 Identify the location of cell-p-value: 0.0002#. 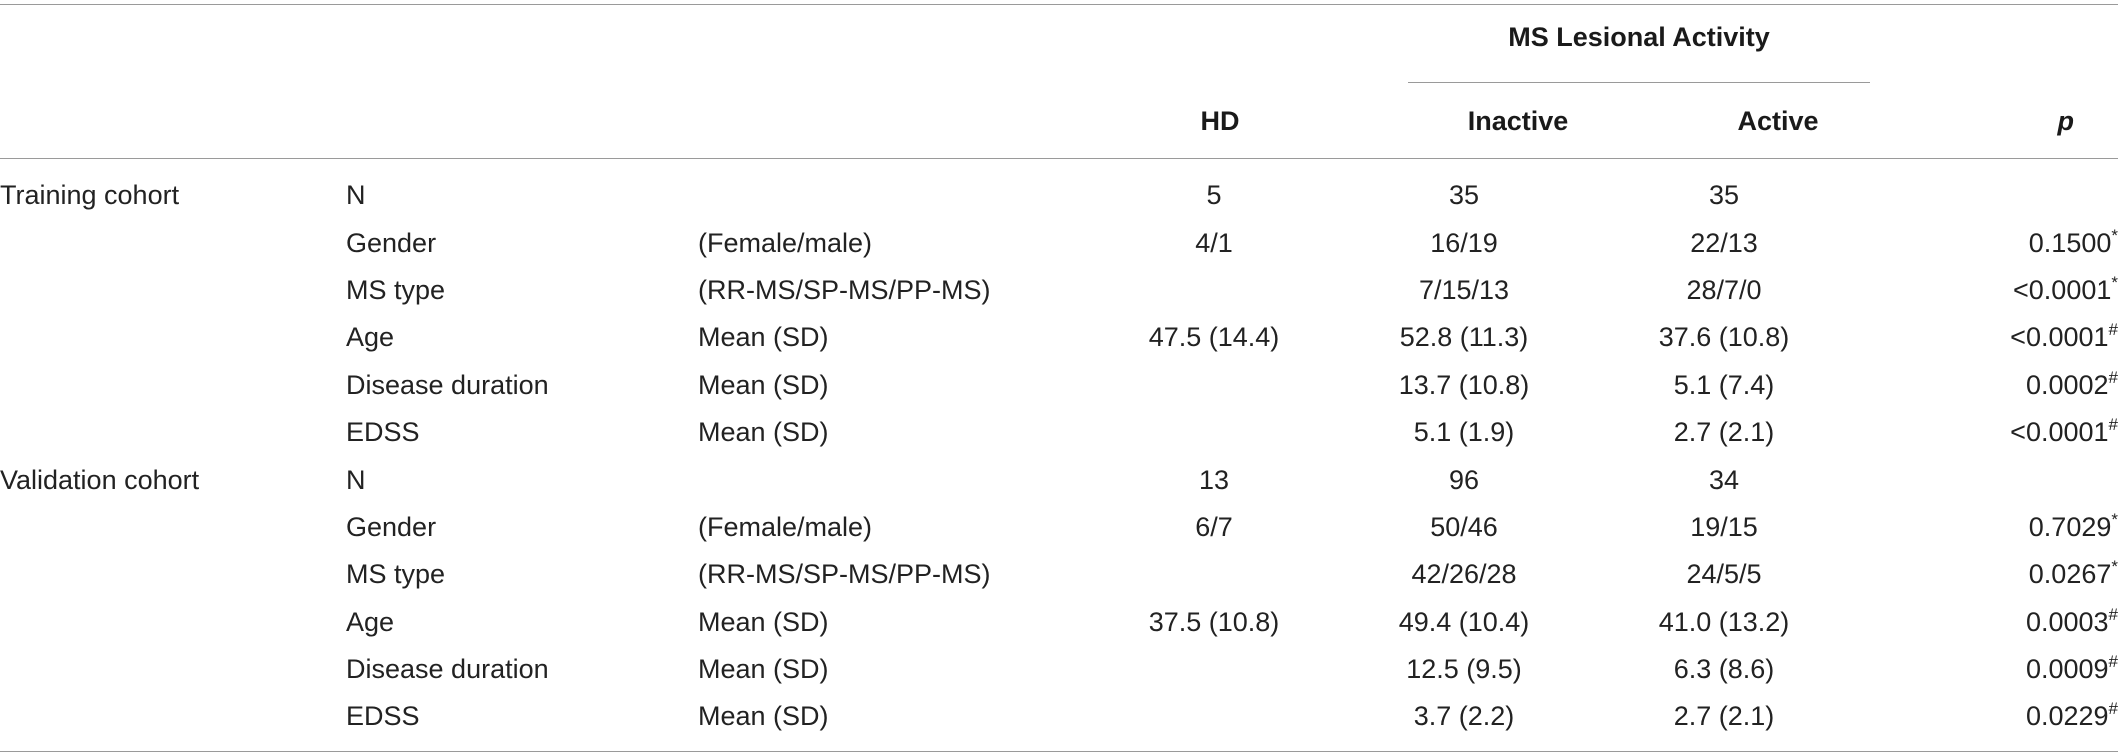
(1996, 385).